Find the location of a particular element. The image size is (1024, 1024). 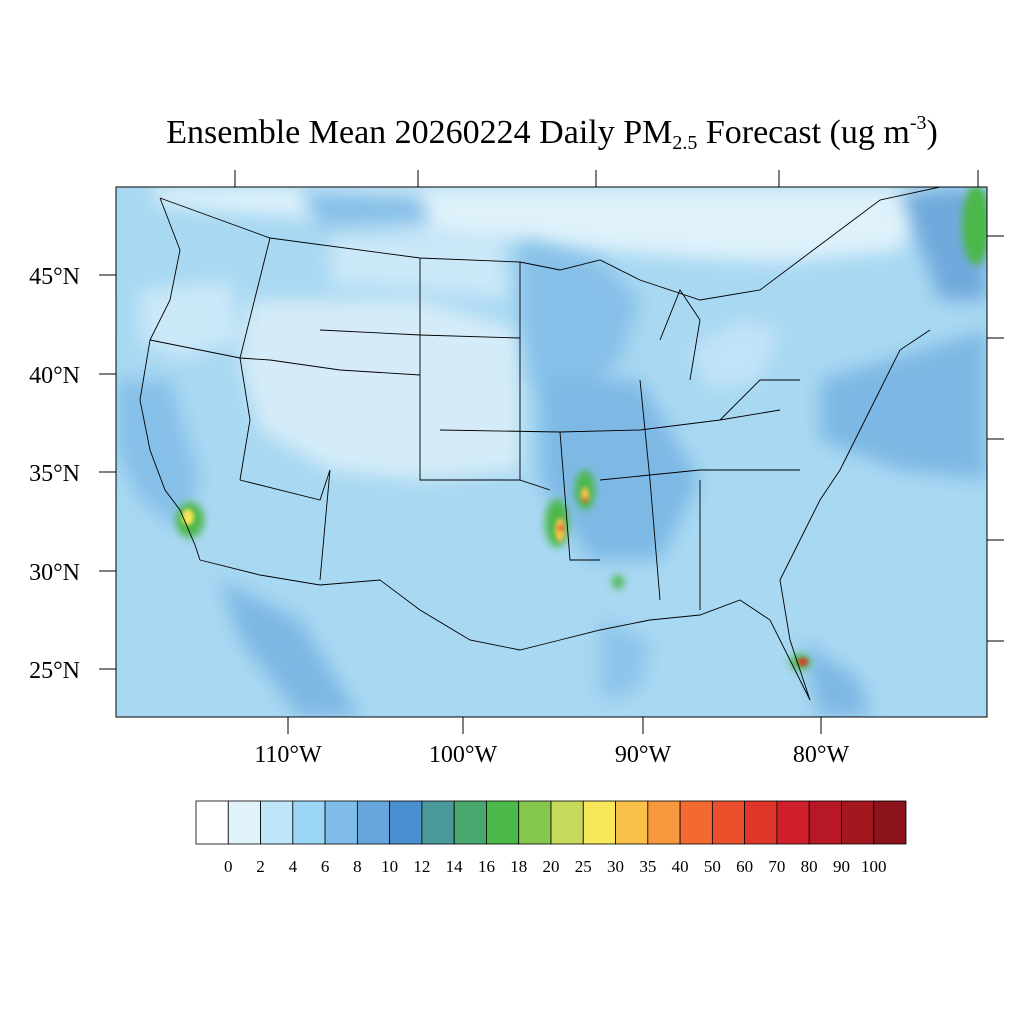

bottom-ticks is located at coordinates (554, 725).